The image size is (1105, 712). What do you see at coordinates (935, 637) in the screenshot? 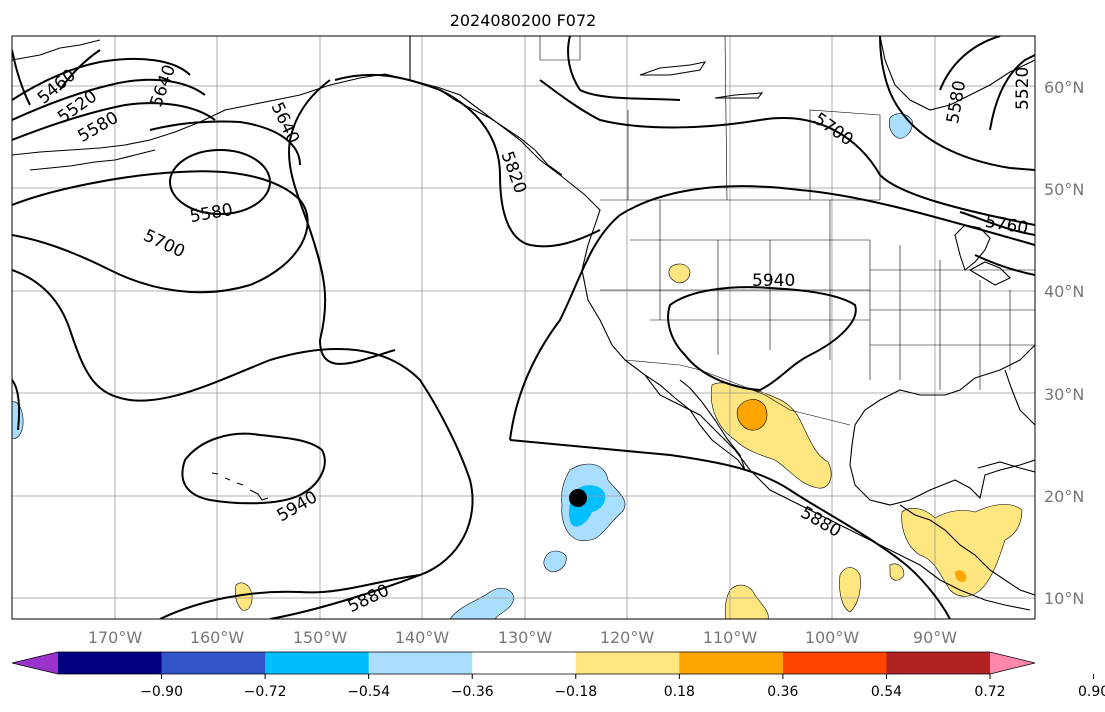
I see `lon-label: 90°W` at bounding box center [935, 637].